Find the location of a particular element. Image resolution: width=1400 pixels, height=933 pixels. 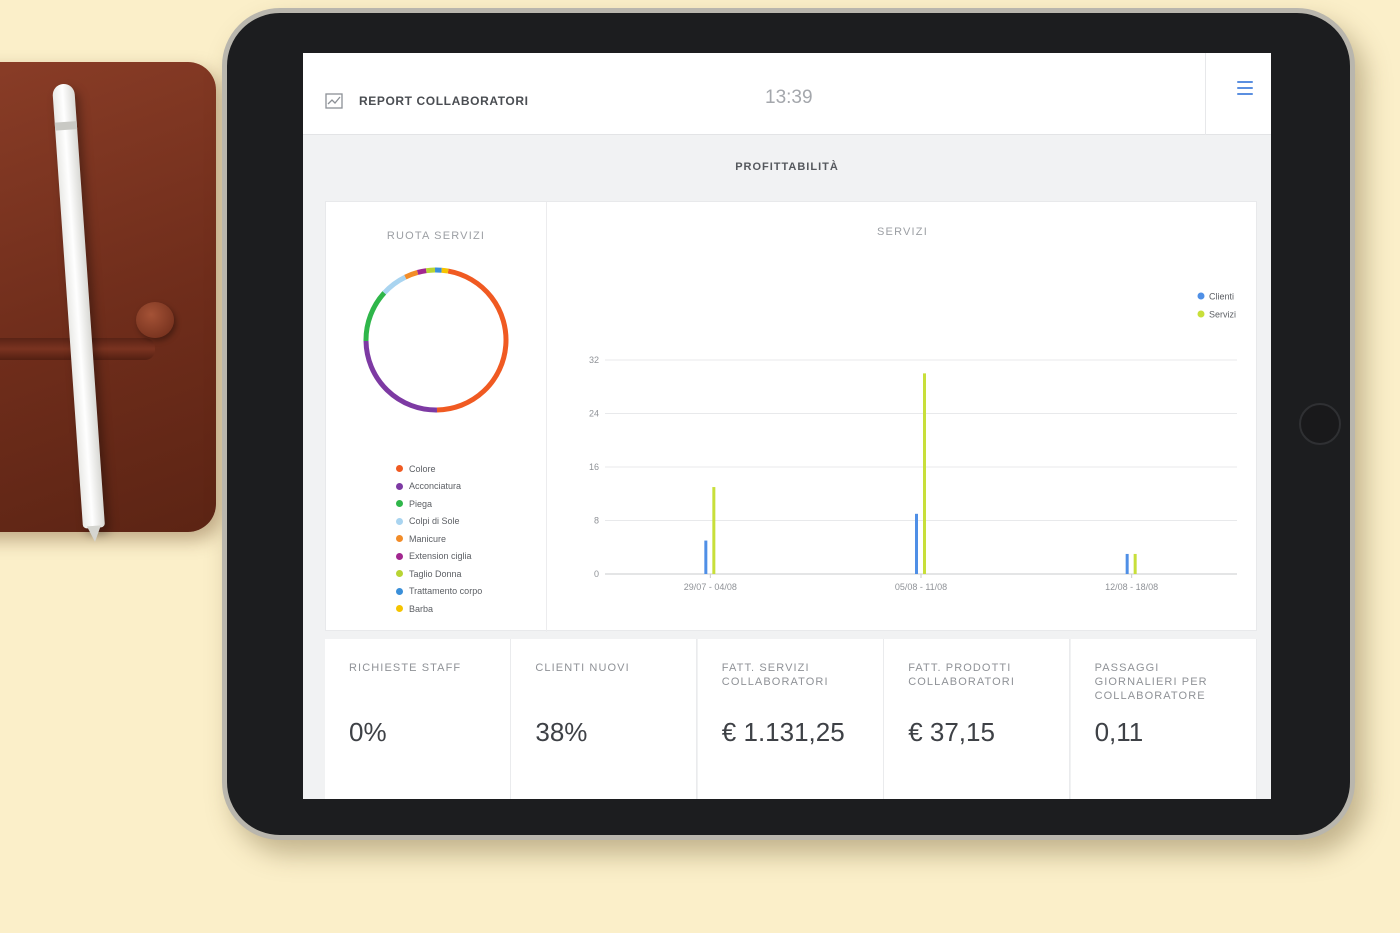

notebook-clasp is located at coordinates (155, 320).